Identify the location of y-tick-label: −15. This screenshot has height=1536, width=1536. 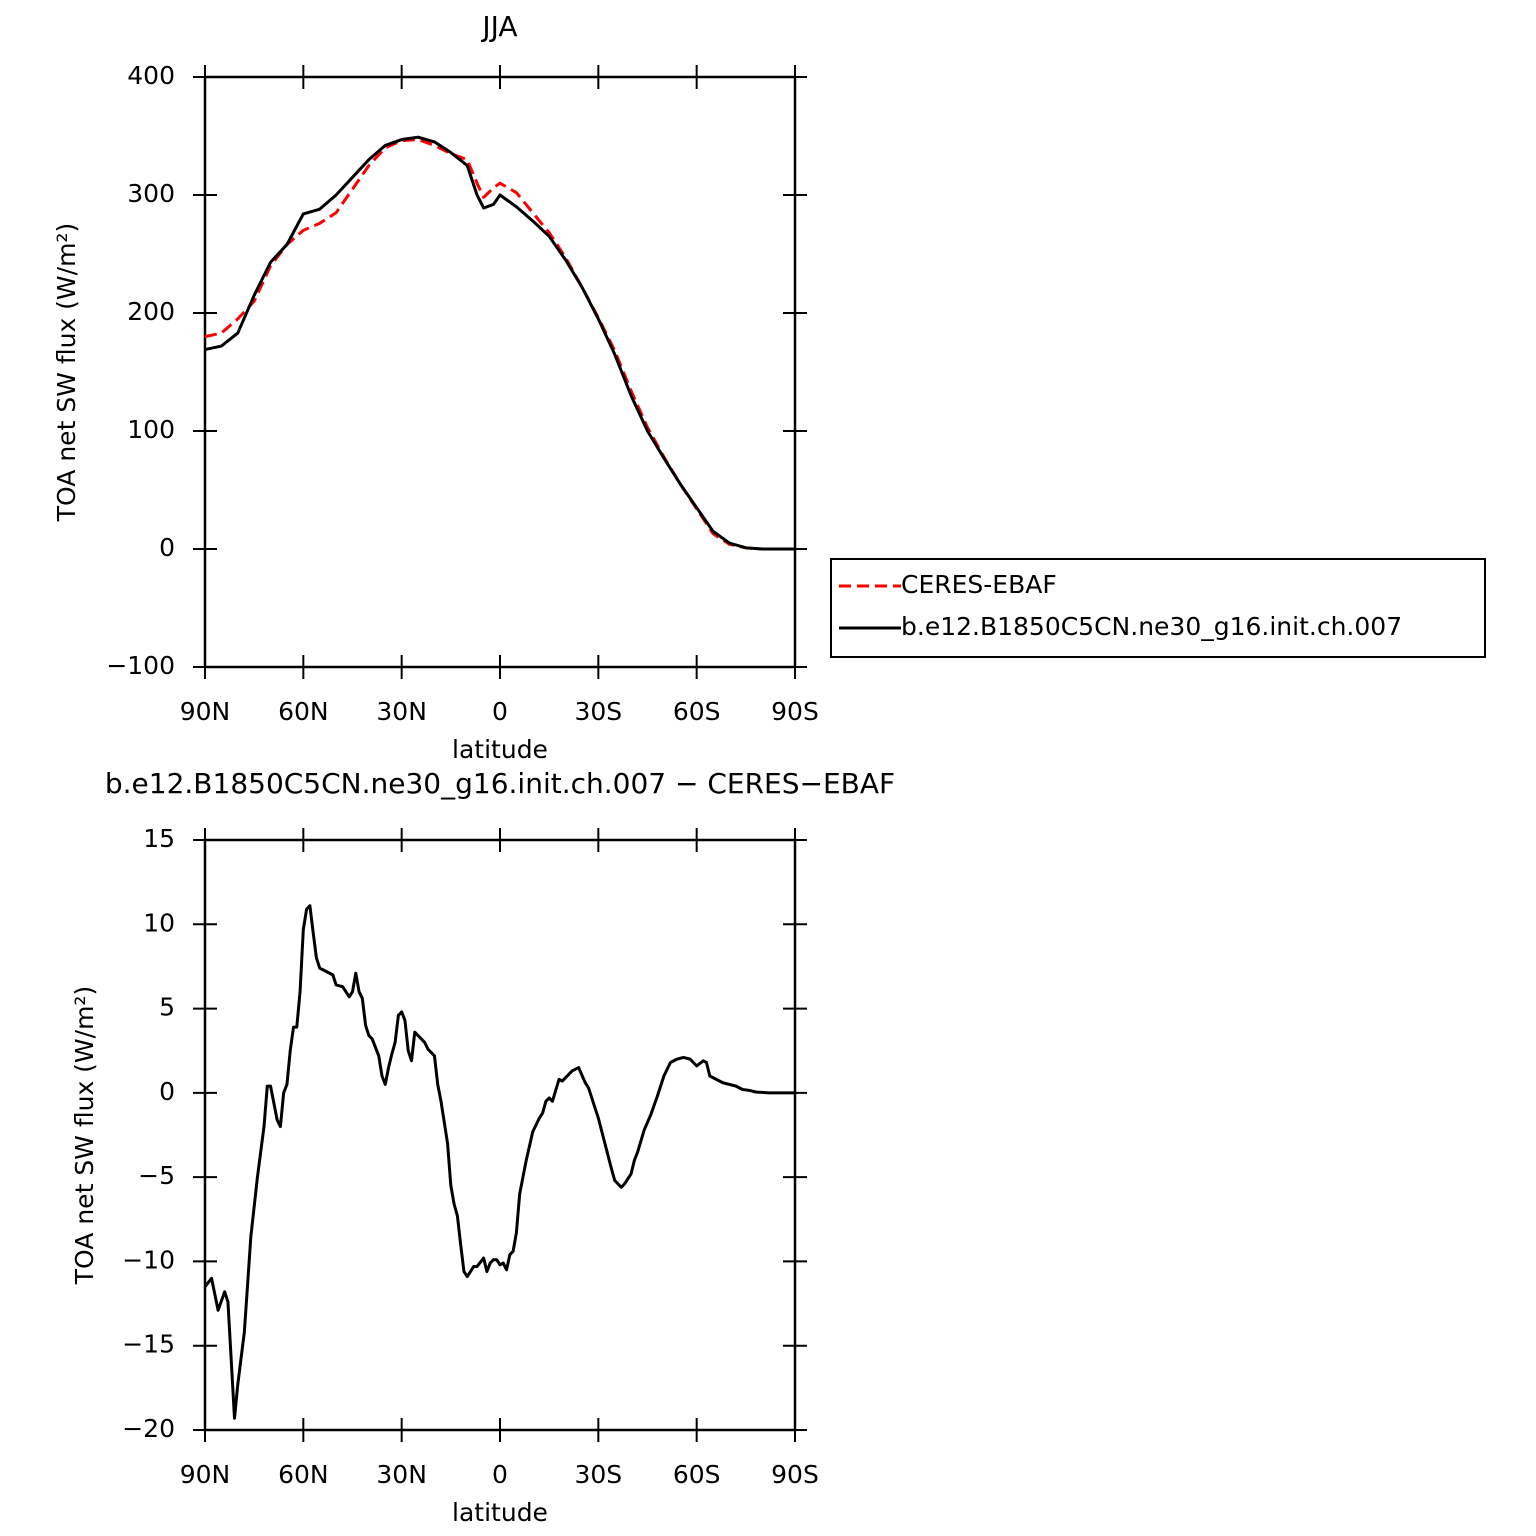
(148, 1344).